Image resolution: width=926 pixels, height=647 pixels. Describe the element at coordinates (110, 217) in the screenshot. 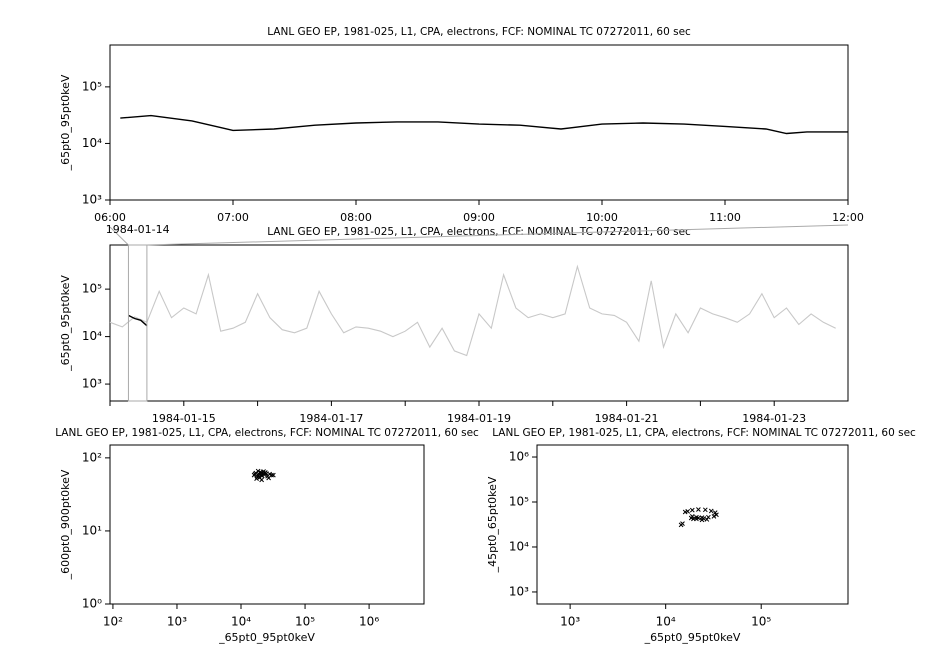

I see `x-tick-label: 06:00` at that location.